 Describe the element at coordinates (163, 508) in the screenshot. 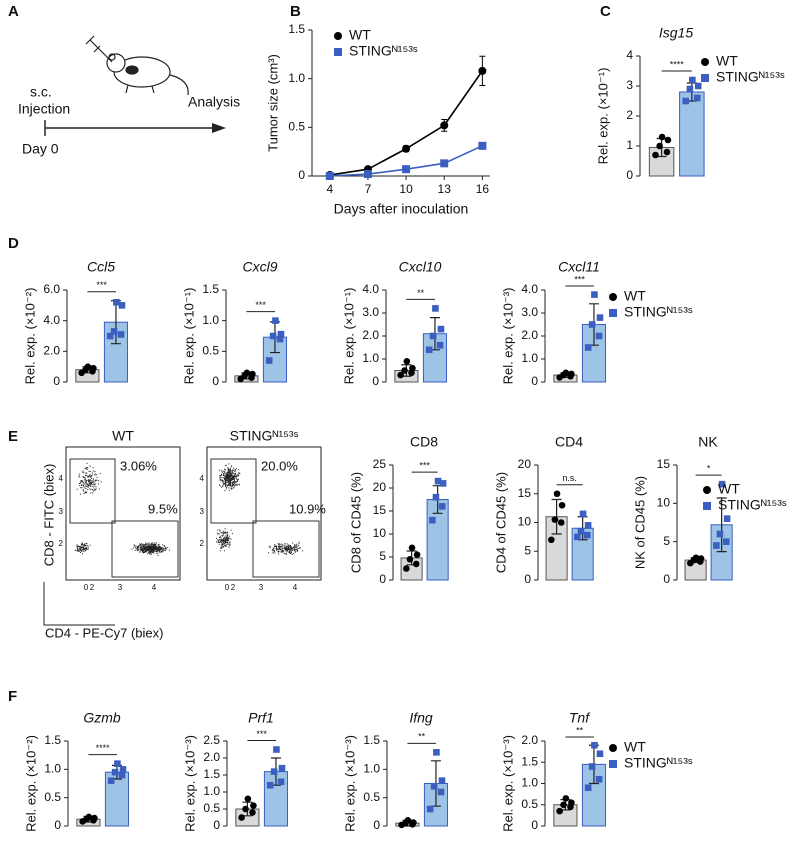

I see `gate-label: 9.5%` at that location.